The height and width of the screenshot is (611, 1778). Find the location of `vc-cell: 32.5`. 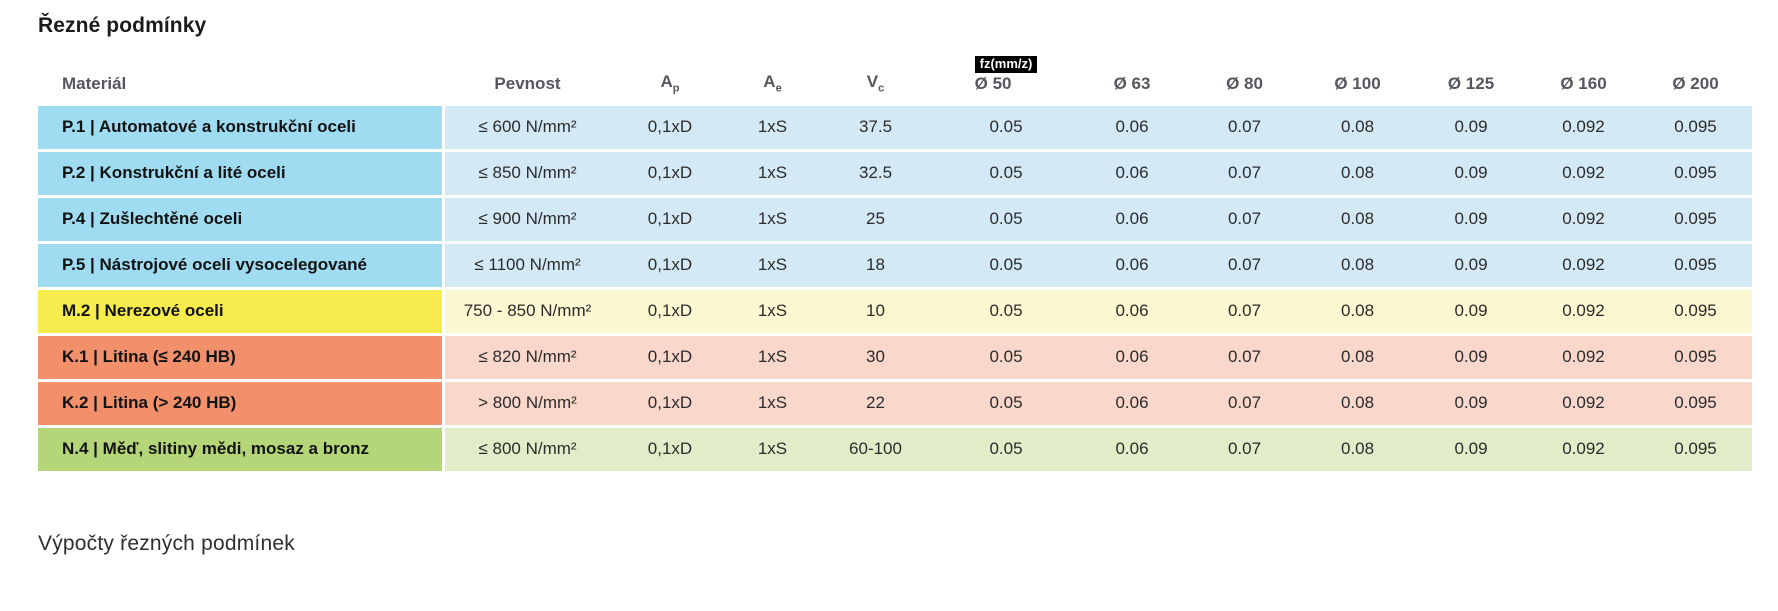

vc-cell: 32.5 is located at coordinates (875, 173).